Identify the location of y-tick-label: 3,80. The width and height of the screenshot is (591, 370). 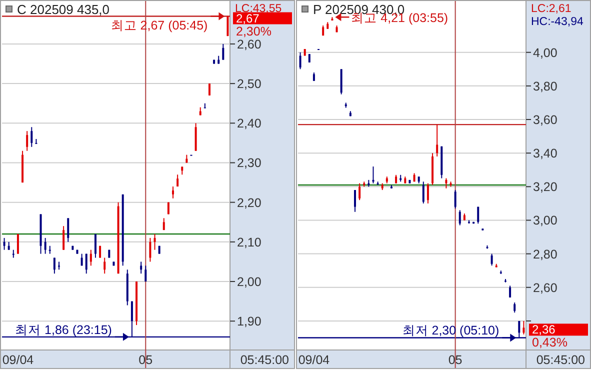
(545, 86).